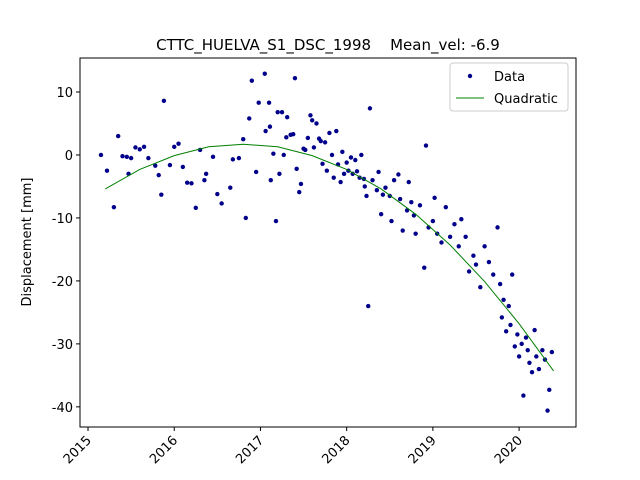 Image resolution: width=640 pixels, height=480 pixels. I want to click on y-tick-label: -20, so click(62, 282).